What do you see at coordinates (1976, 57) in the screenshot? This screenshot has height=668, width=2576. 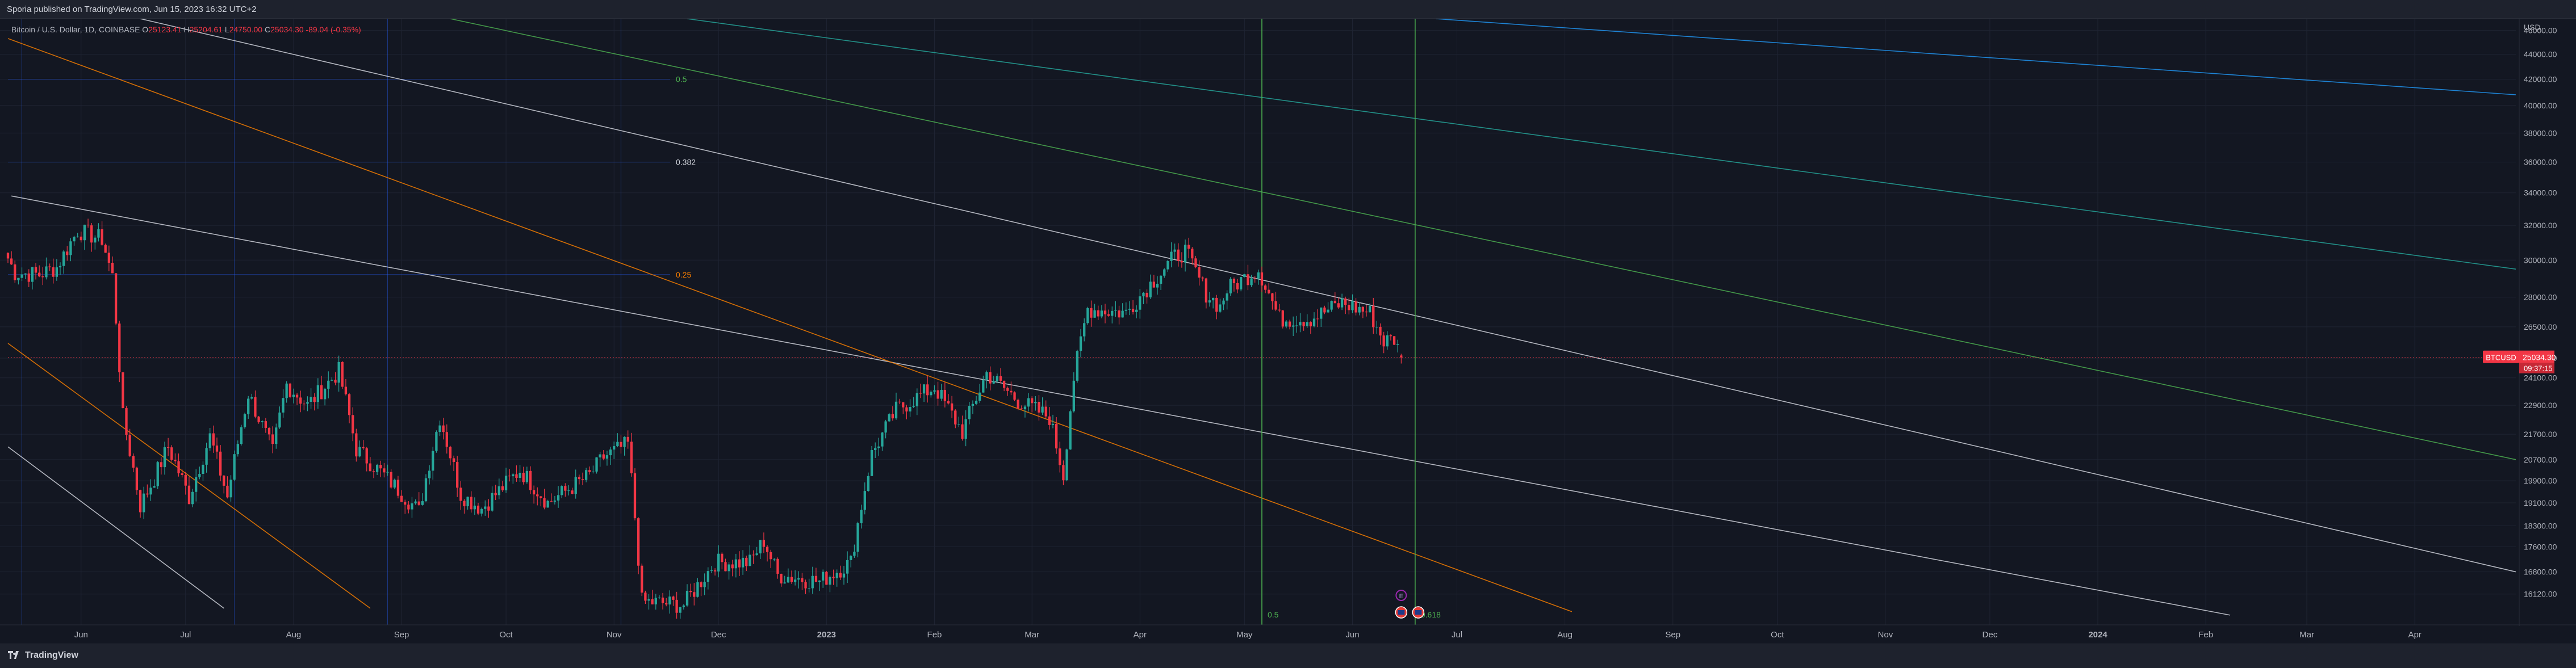 I see `blue-fan-line` at bounding box center [1976, 57].